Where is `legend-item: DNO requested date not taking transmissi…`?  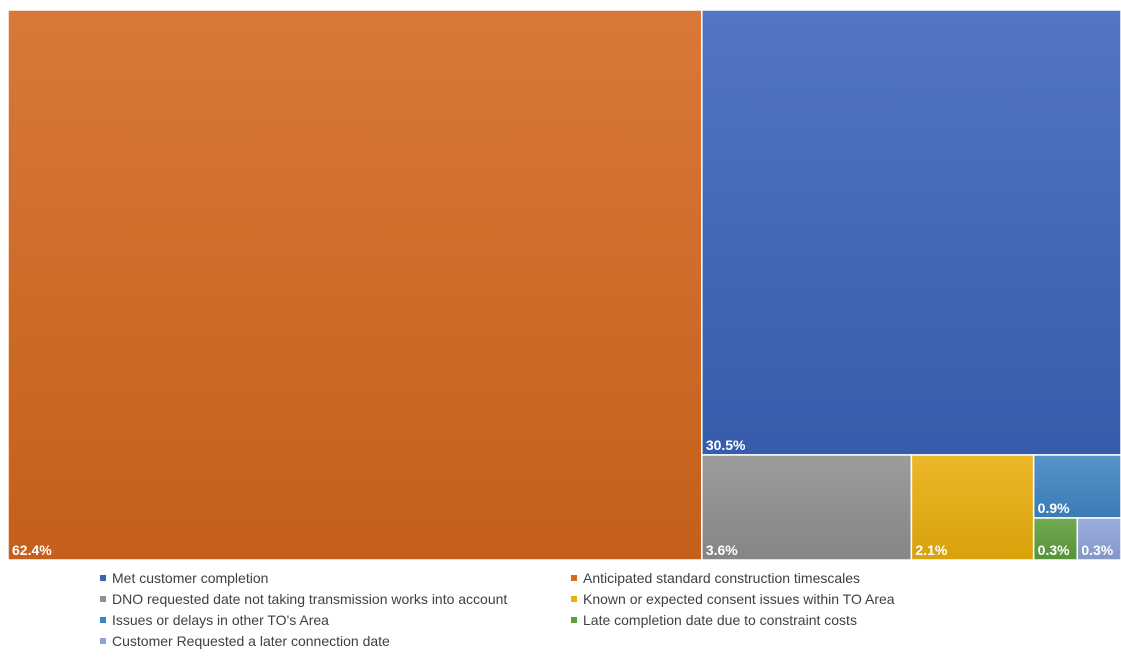 legend-item: DNO requested date not taking transmissi… is located at coordinates (303, 599).